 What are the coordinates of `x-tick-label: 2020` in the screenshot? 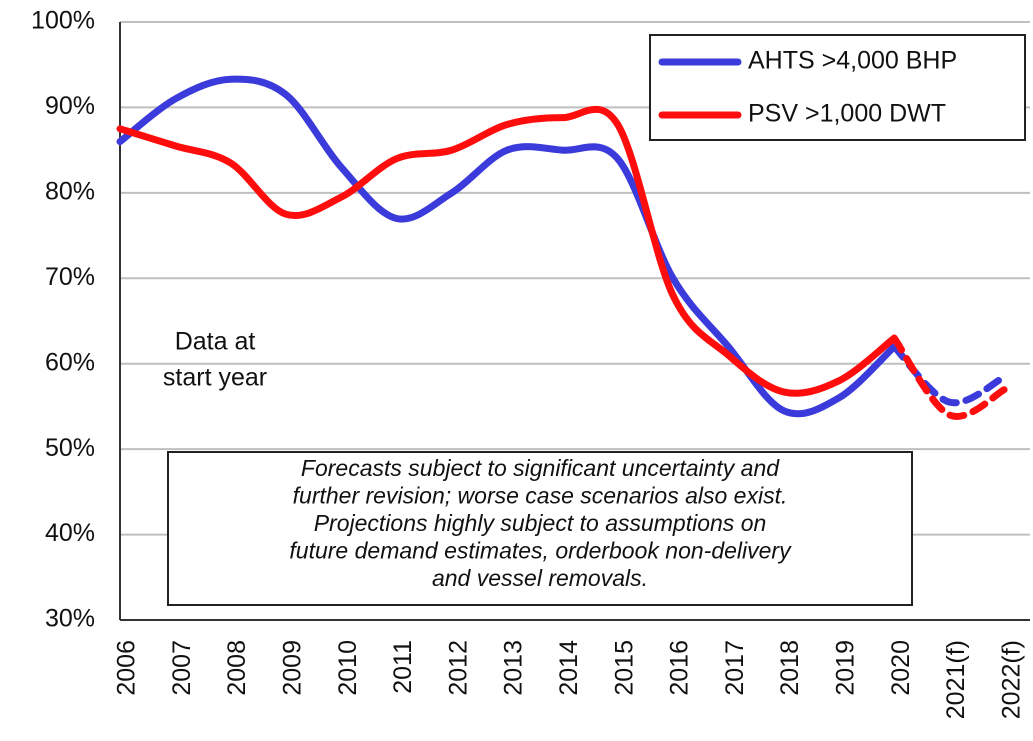 It's located at (901, 668).